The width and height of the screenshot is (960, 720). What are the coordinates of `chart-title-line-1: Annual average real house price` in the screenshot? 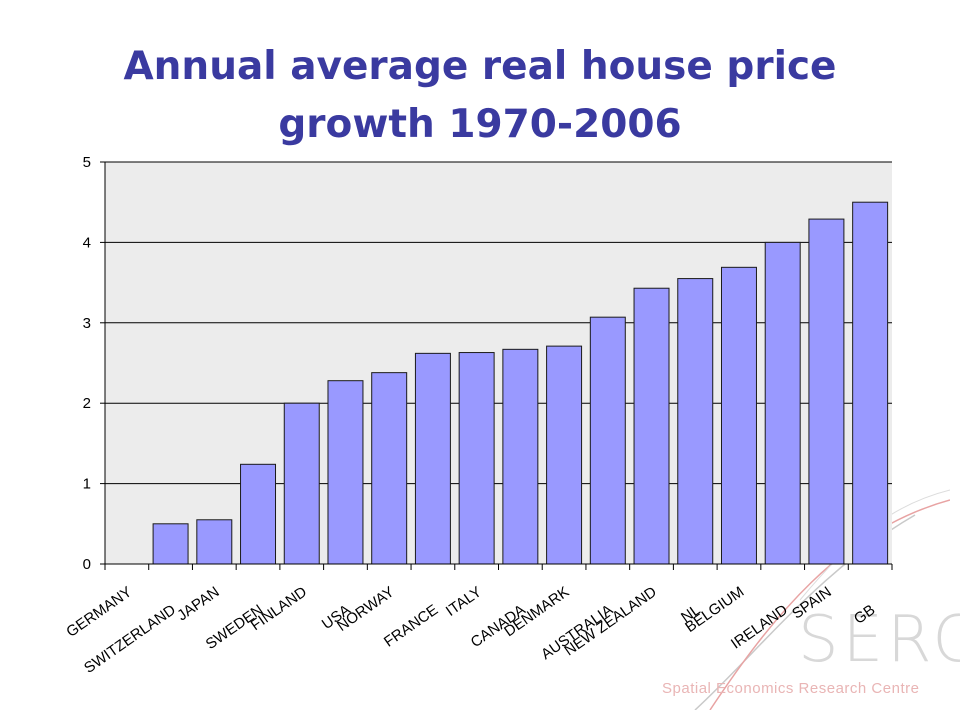 It's located at (480, 66).